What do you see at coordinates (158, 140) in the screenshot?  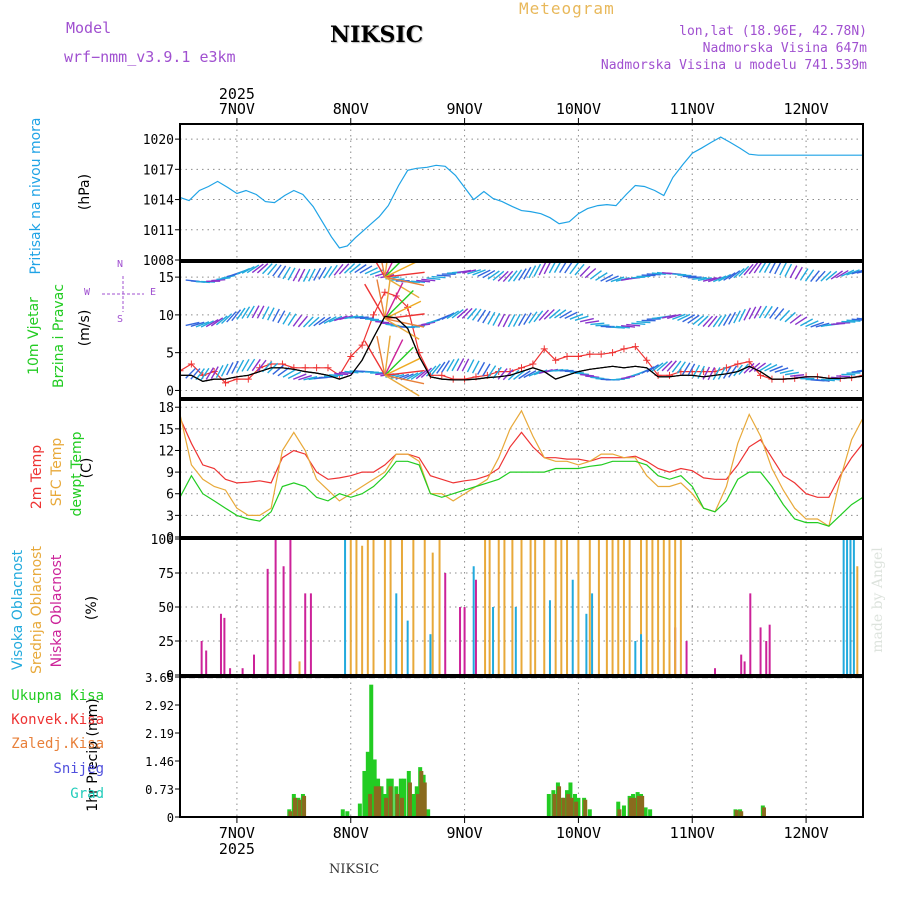 I see `y-tick-label: 1020` at bounding box center [158, 140].